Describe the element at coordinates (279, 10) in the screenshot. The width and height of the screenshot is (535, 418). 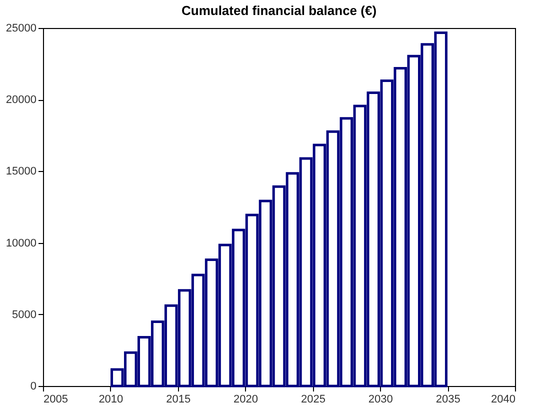
I see `chart-title: Cumulated financial balance (€)` at that location.